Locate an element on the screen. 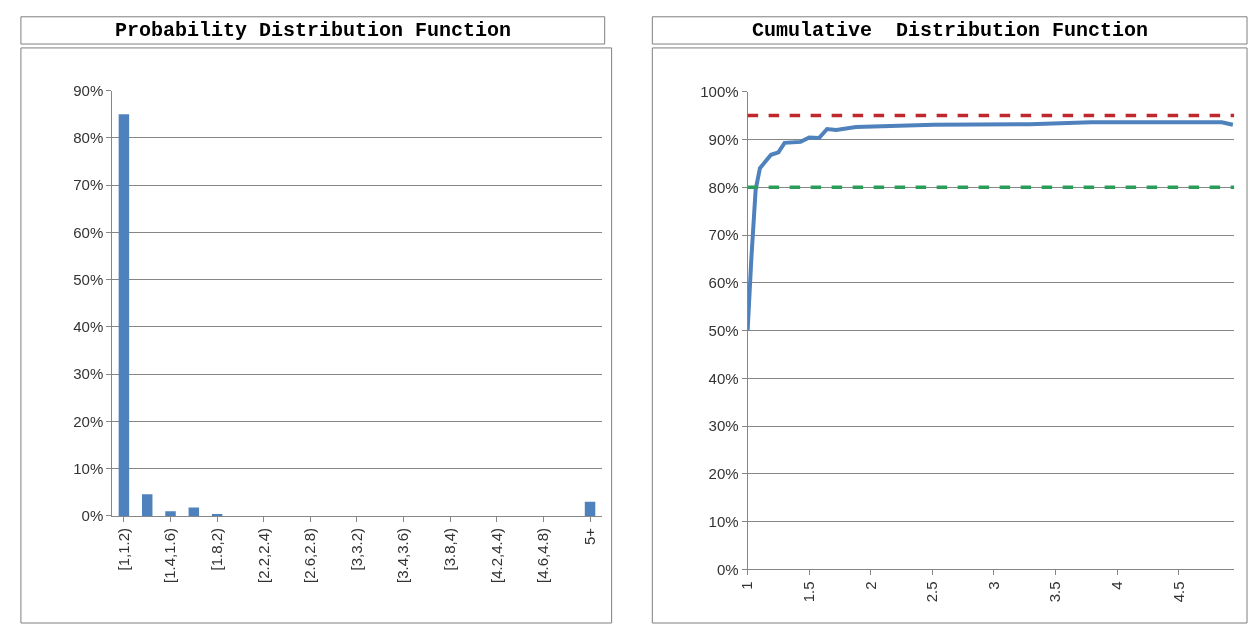 This screenshot has width=1248, height=631. chart-title: Probability Distribution Function is located at coordinates (313, 30).